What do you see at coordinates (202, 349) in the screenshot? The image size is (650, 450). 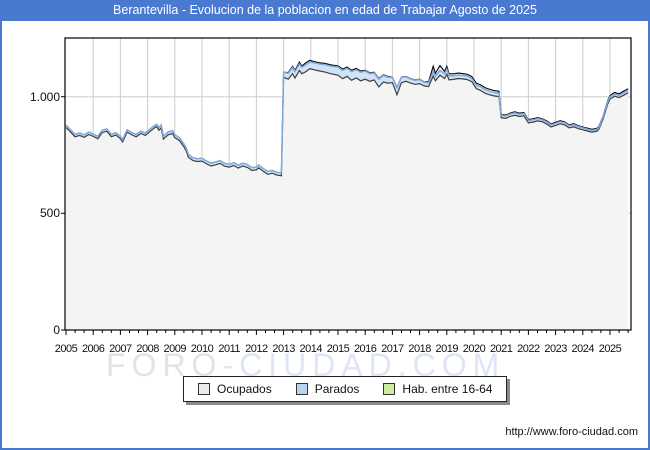 I see `x-tick-label: 2010` at bounding box center [202, 349].